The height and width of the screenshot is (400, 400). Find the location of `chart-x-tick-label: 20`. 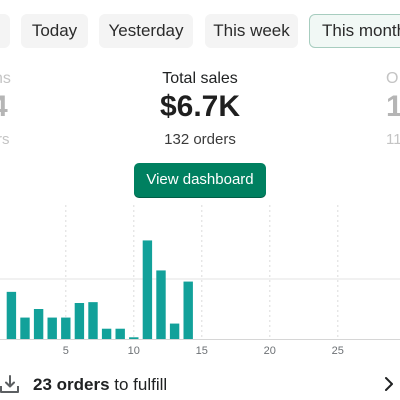

chart-x-tick-label: 20 is located at coordinates (270, 351).